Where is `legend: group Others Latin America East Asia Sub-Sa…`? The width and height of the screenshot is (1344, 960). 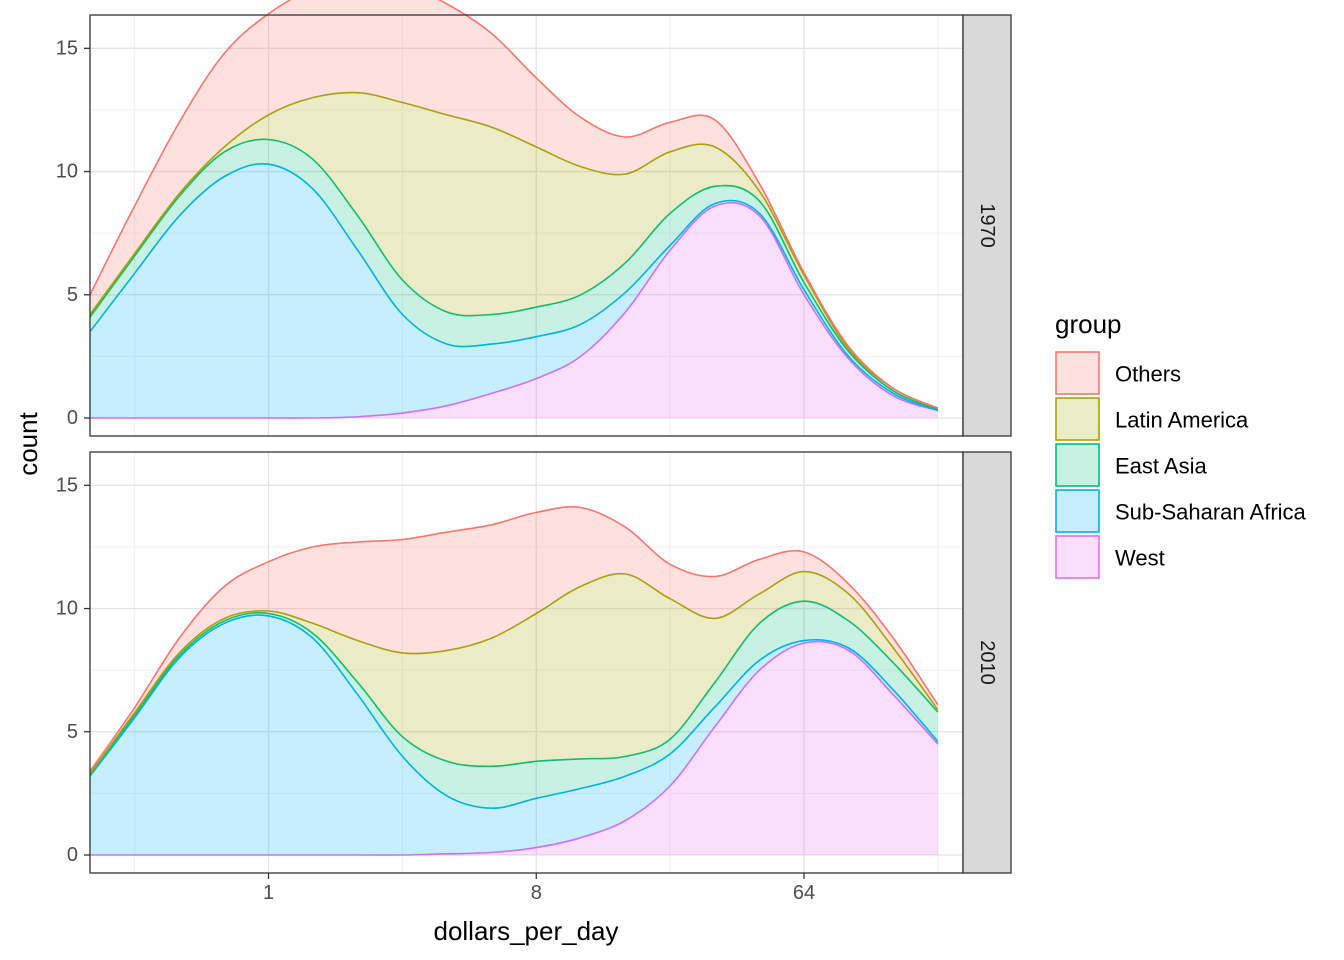 legend: group Others Latin America East Asia Sub-Sa… is located at coordinates (1181, 444).